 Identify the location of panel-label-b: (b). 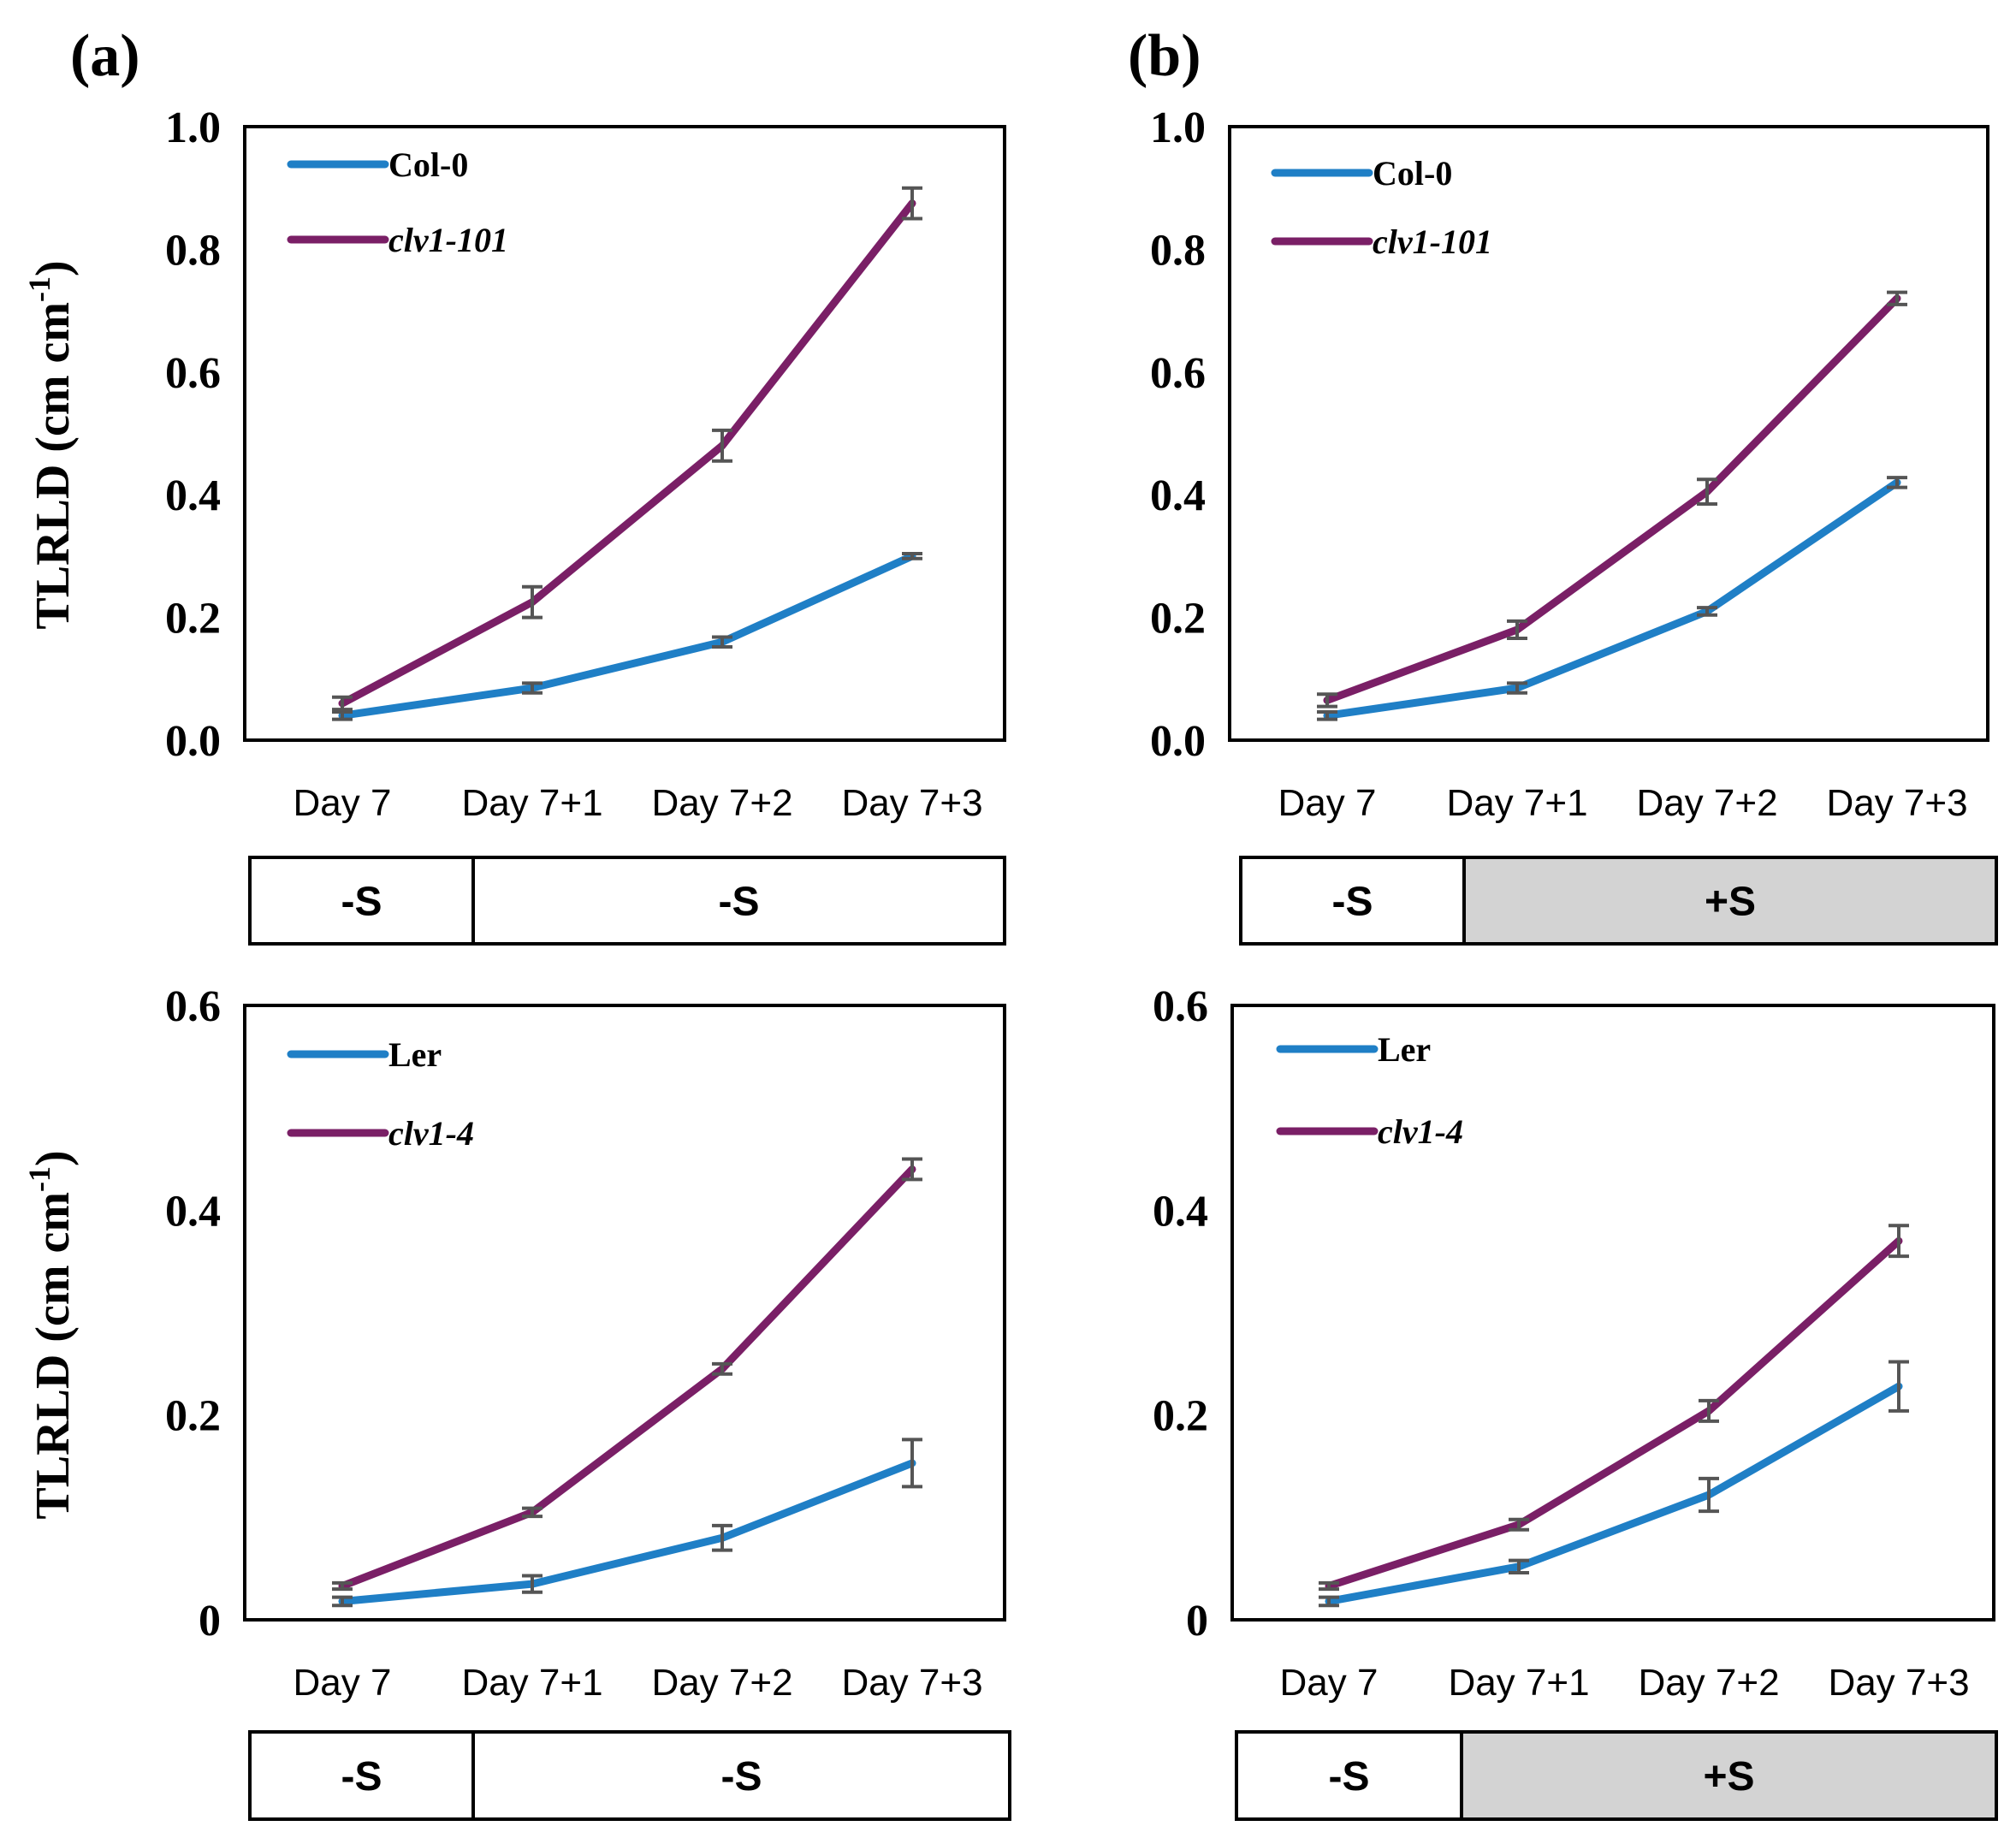
(1165, 56).